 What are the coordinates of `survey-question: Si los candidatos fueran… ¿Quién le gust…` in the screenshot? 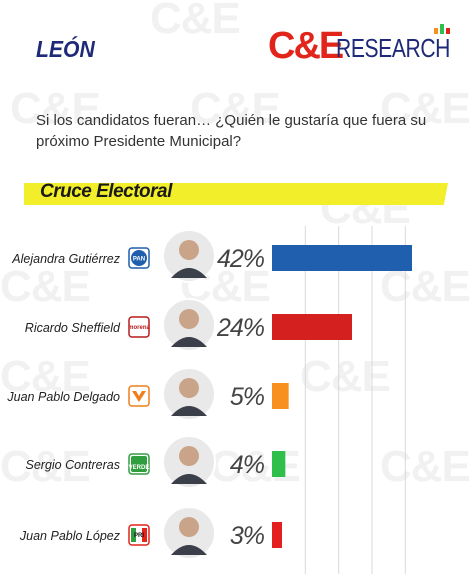 It's located at (231, 131).